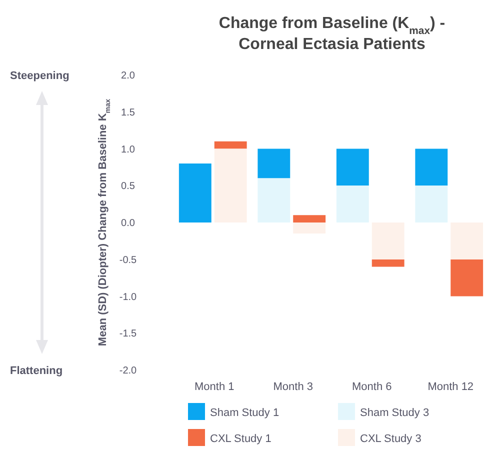  Describe the element at coordinates (40, 76) in the screenshot. I see `text: Steepening` at that location.